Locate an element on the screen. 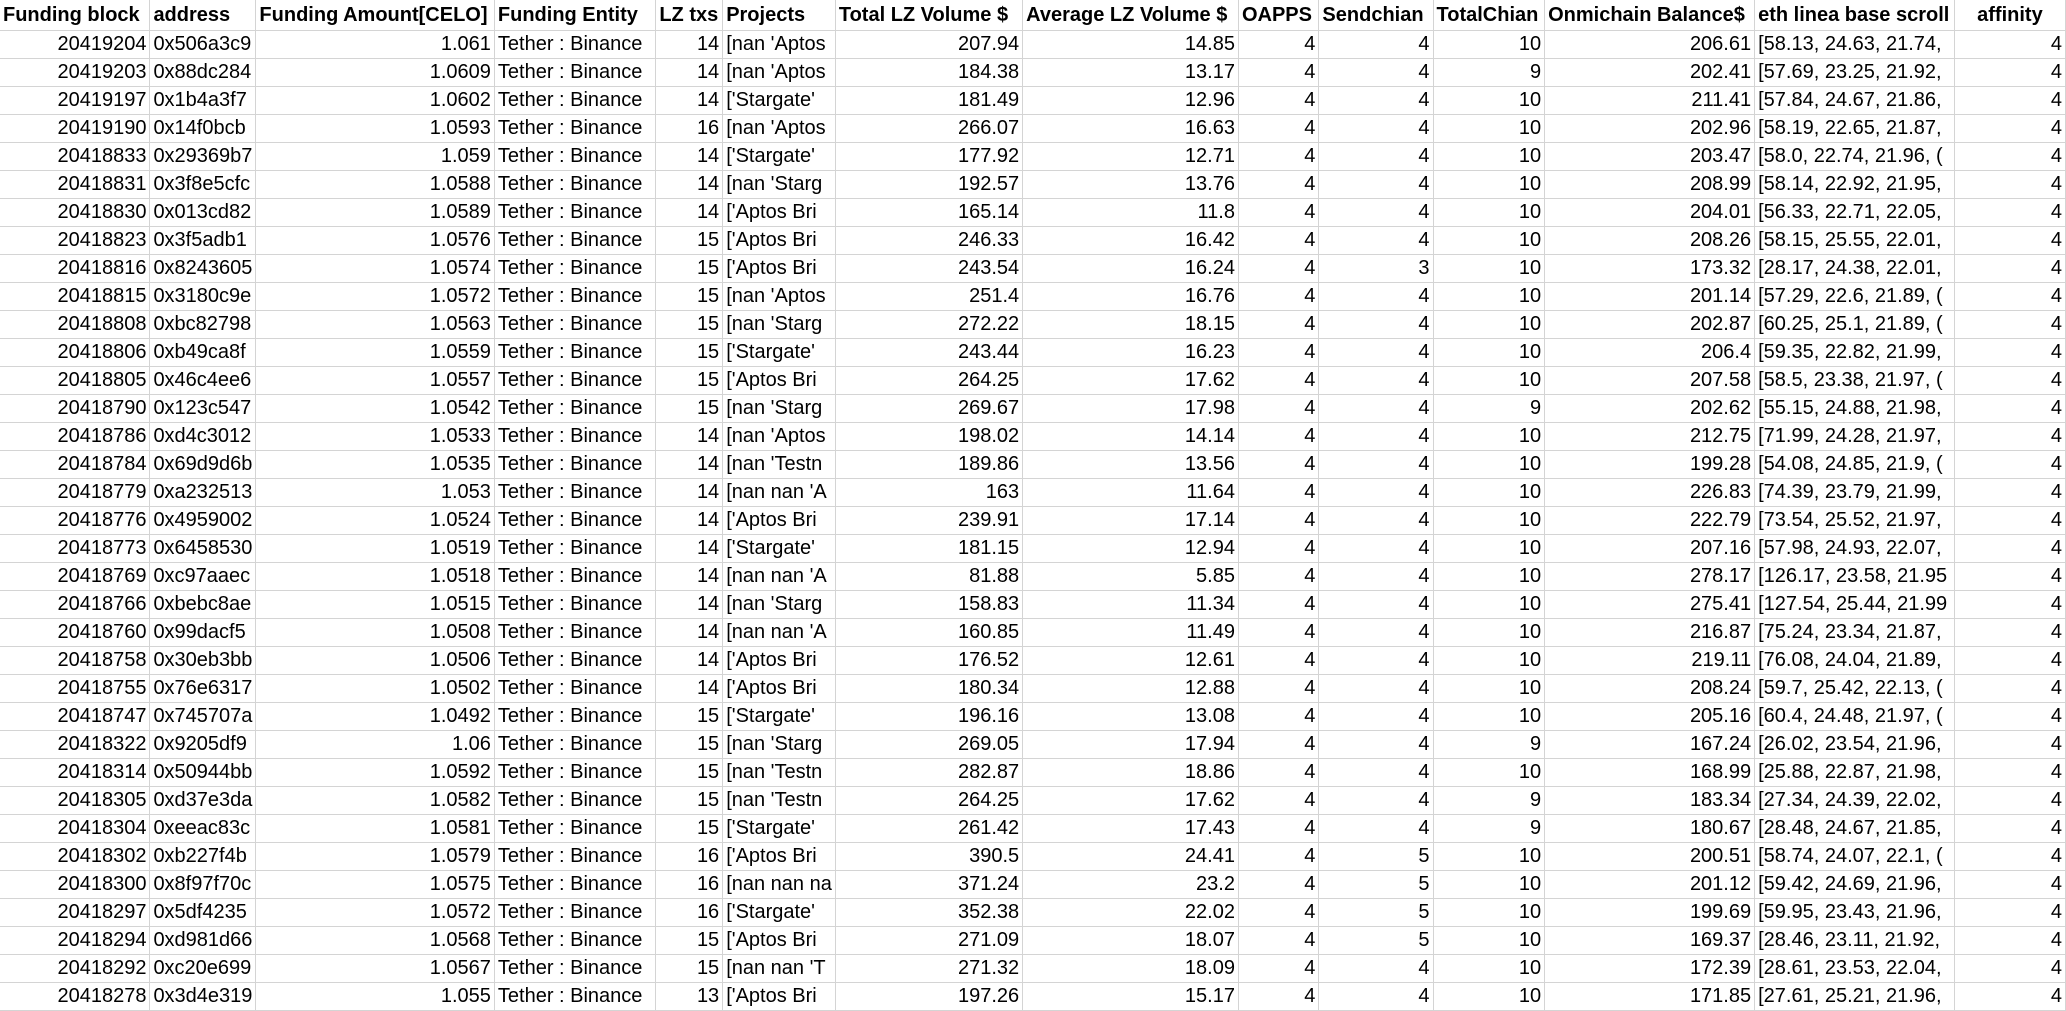 This screenshot has width=2066, height=1011. table-cell: 177.92 is located at coordinates (929, 156).